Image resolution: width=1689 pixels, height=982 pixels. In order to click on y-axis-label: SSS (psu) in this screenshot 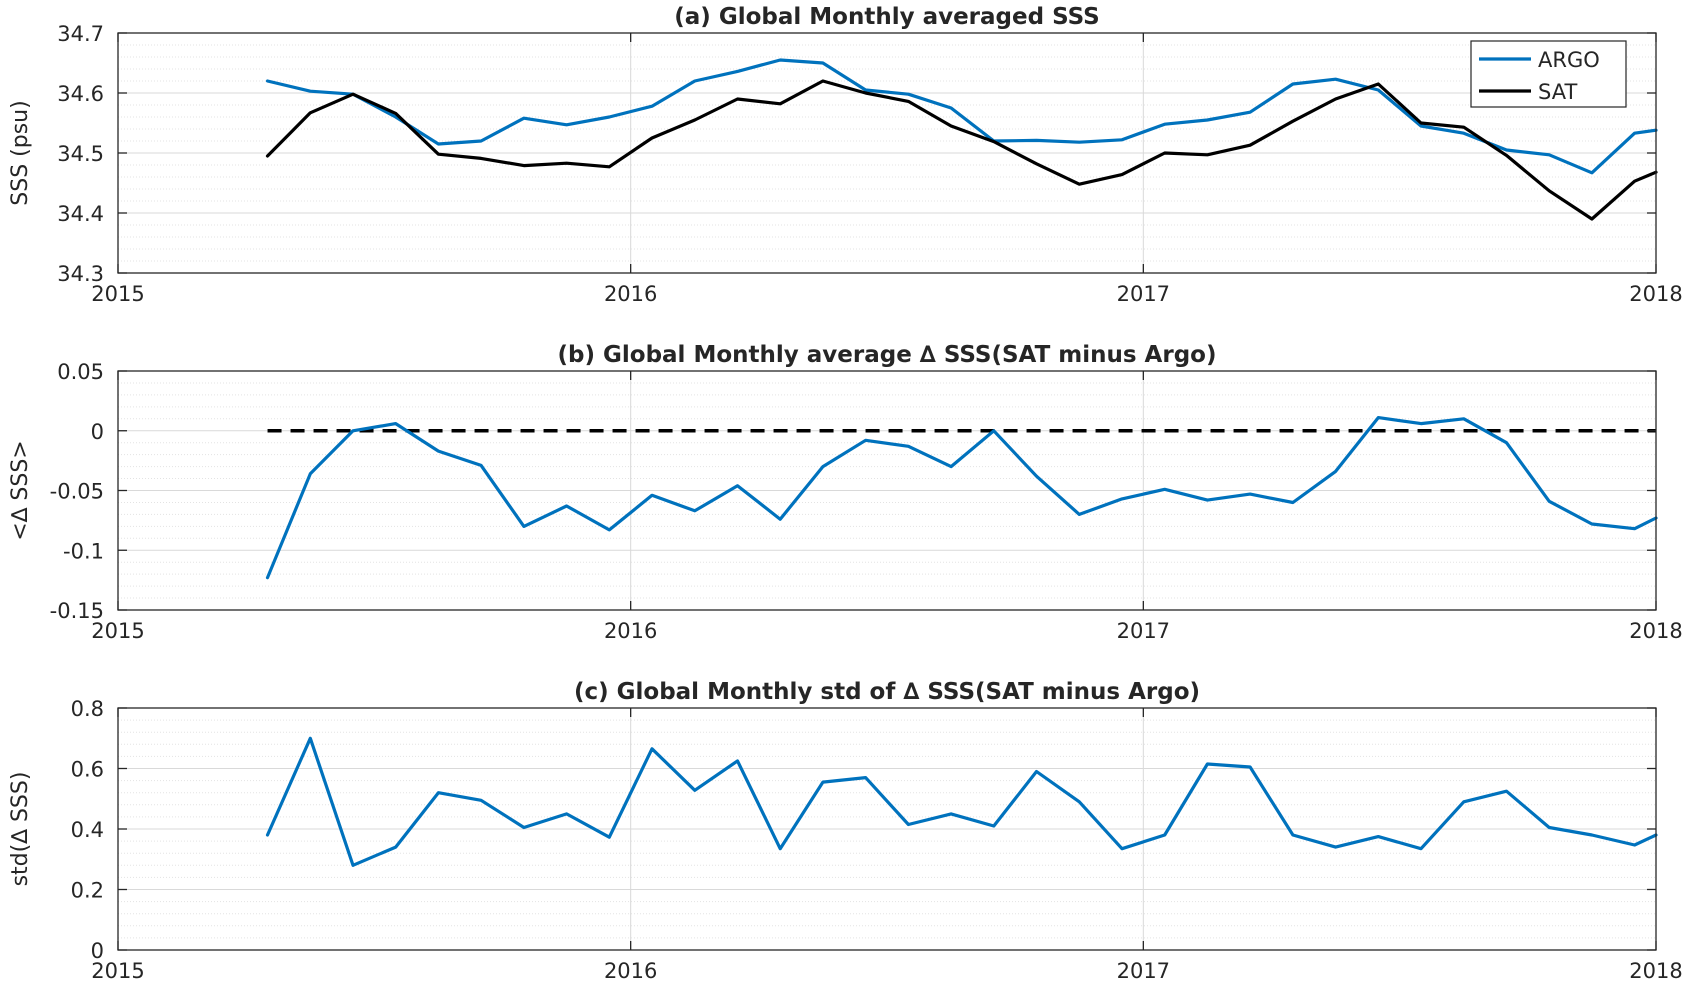, I will do `click(20, 152)`.